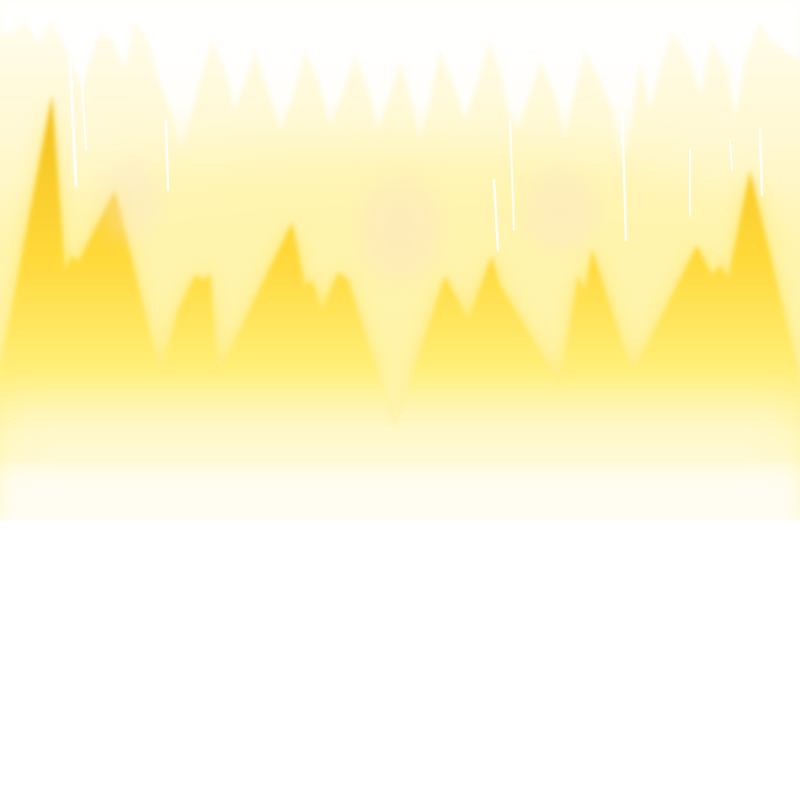 This screenshot has height=800, width=800. Describe the element at coordinates (400, 510) in the screenshot. I see `lower-fade` at that location.